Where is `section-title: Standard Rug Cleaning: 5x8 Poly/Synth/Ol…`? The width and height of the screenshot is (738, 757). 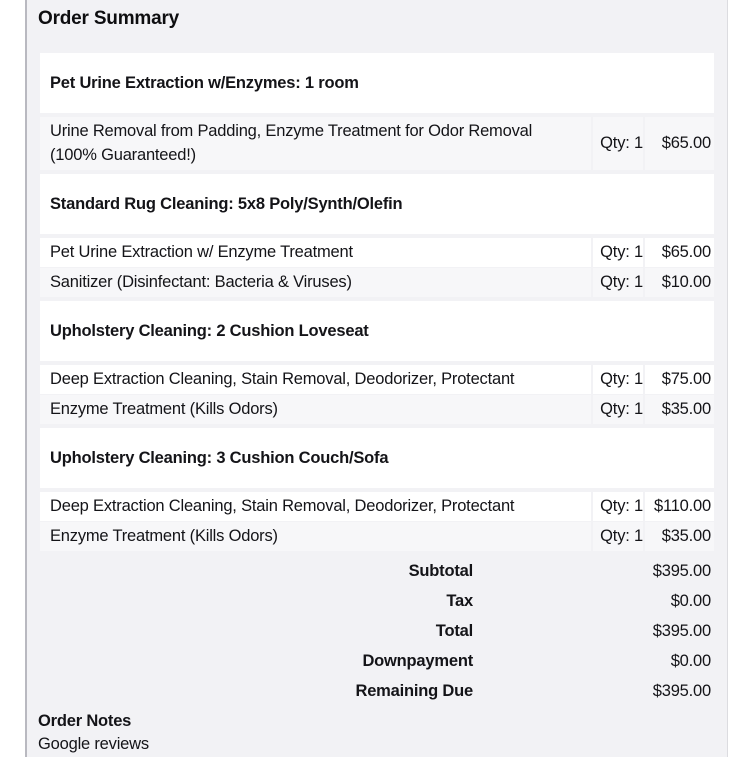 section-title: Standard Rug Cleaning: 5x8 Poly/Synth/Ol… is located at coordinates (226, 204).